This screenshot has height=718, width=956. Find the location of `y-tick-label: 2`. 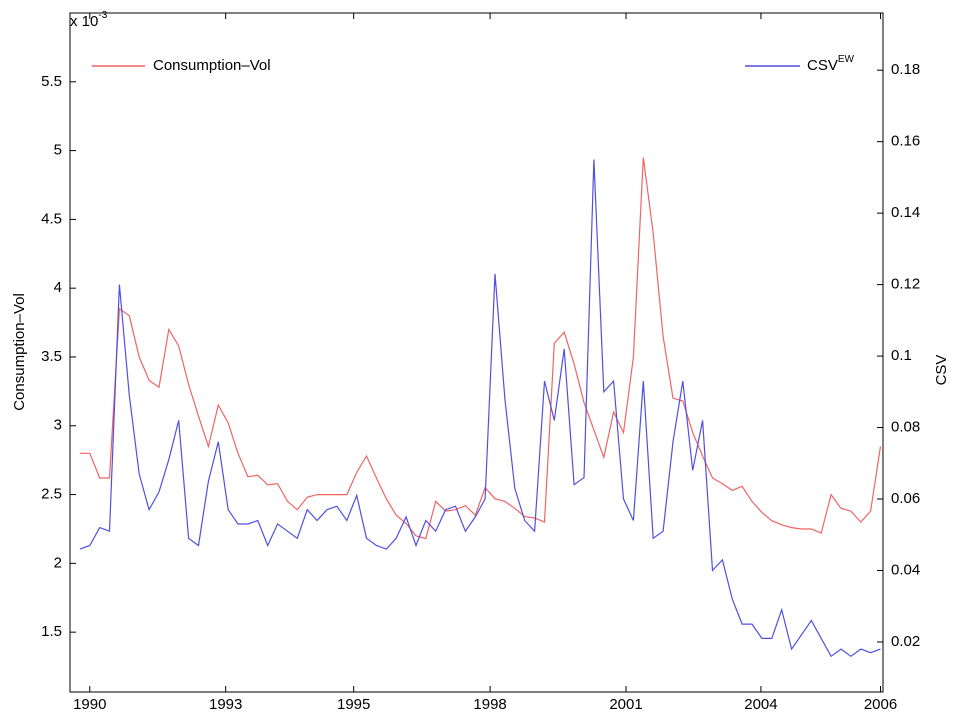

y-tick-label: 2 is located at coordinates (58, 562).